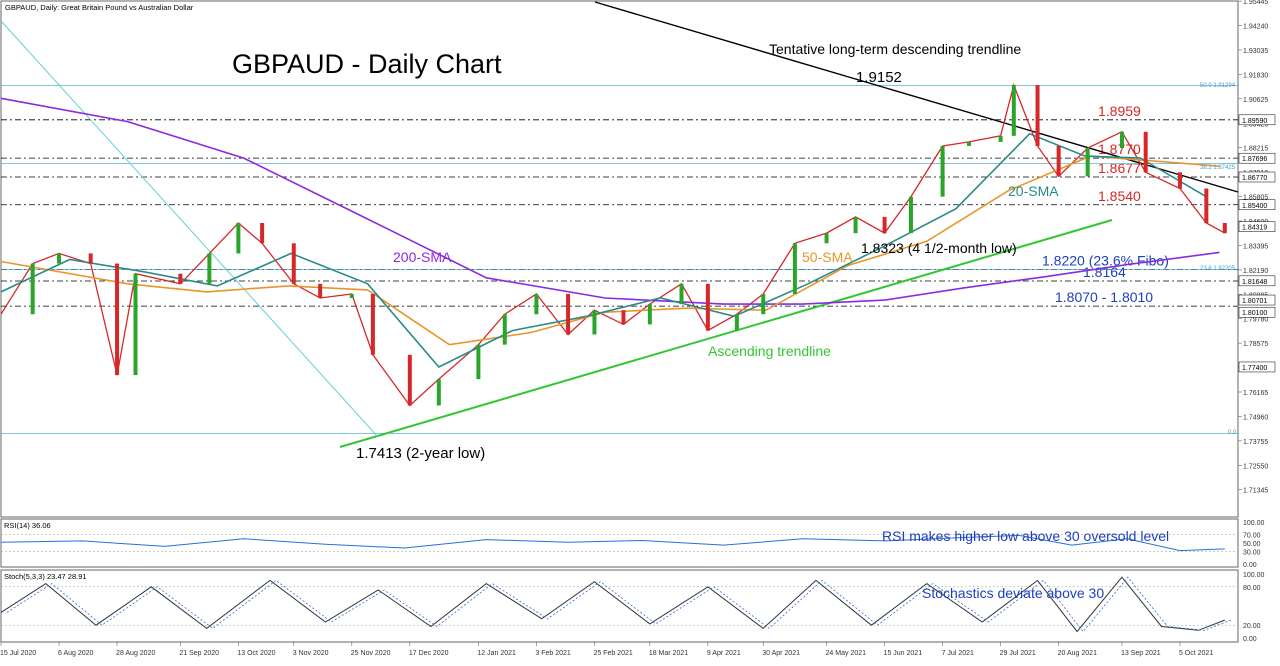  What do you see at coordinates (199, 653) in the screenshot?
I see `x-tick-label: 21 Sep 2020` at bounding box center [199, 653].